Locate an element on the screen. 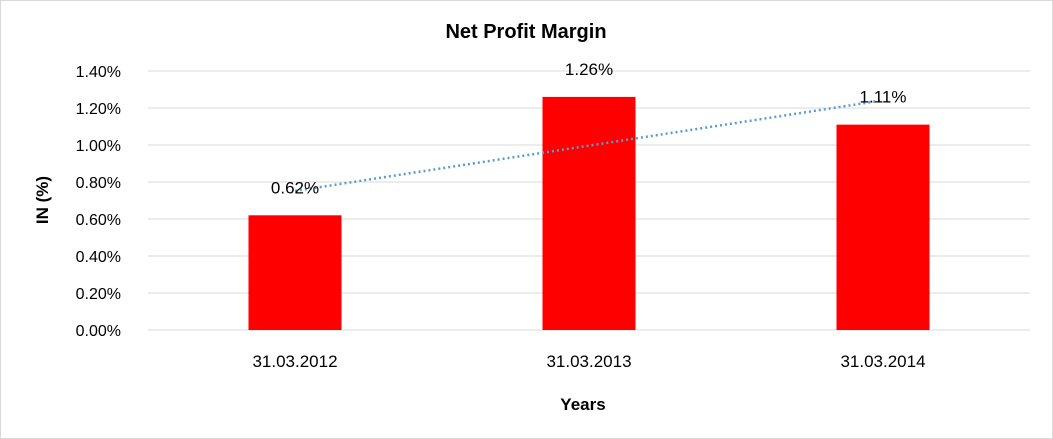 Image resolution: width=1053 pixels, height=439 pixels. y-tick-label: 1.40% is located at coordinates (98, 72).